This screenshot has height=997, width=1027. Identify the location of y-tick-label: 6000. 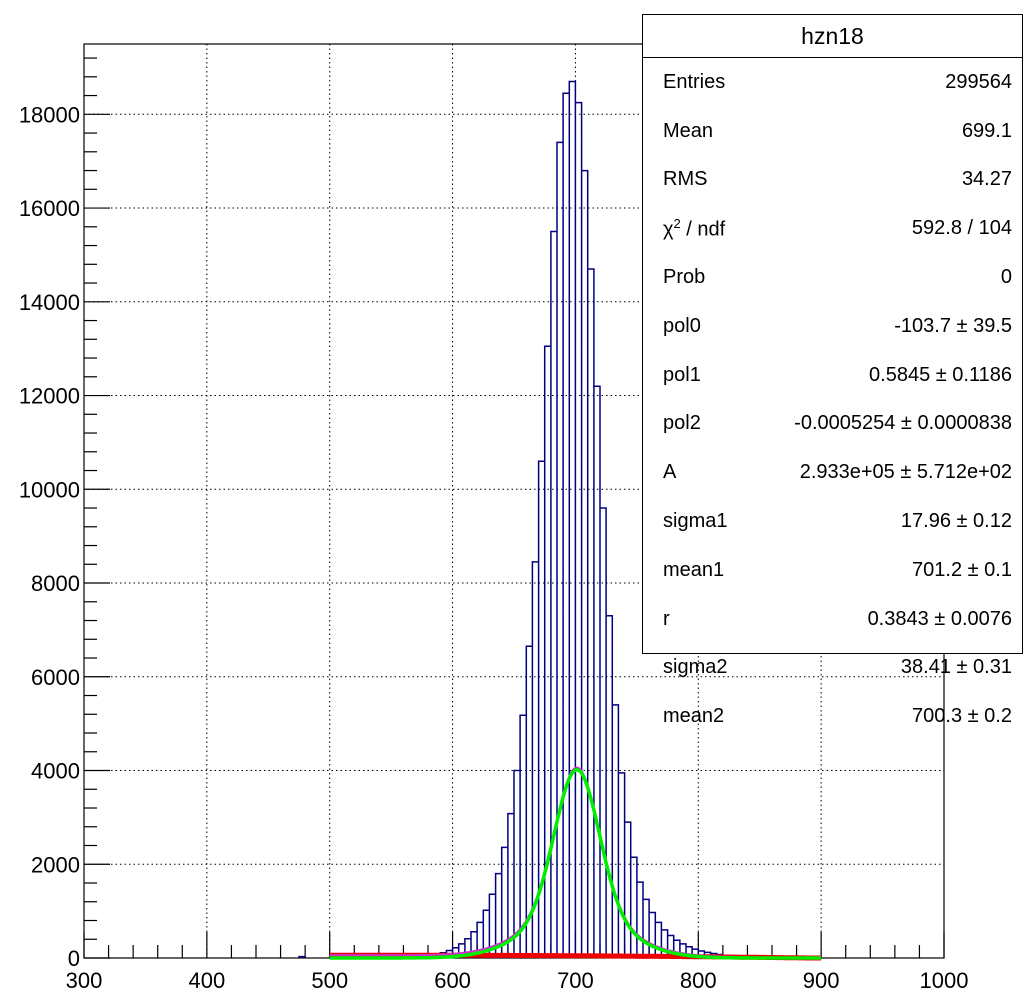
(55, 677).